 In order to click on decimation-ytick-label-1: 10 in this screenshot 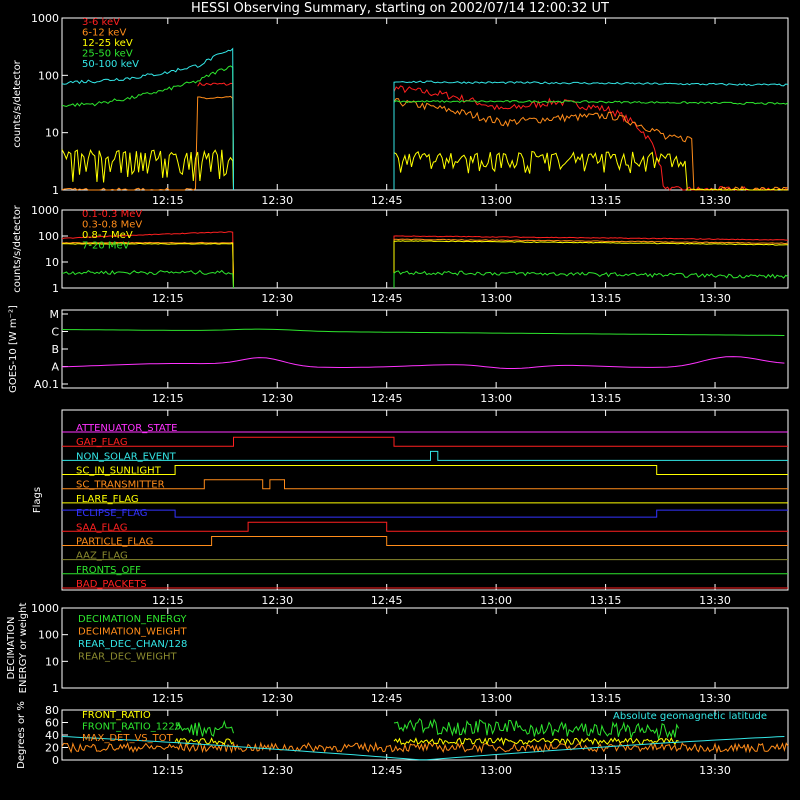, I will do `click(52, 661)`.